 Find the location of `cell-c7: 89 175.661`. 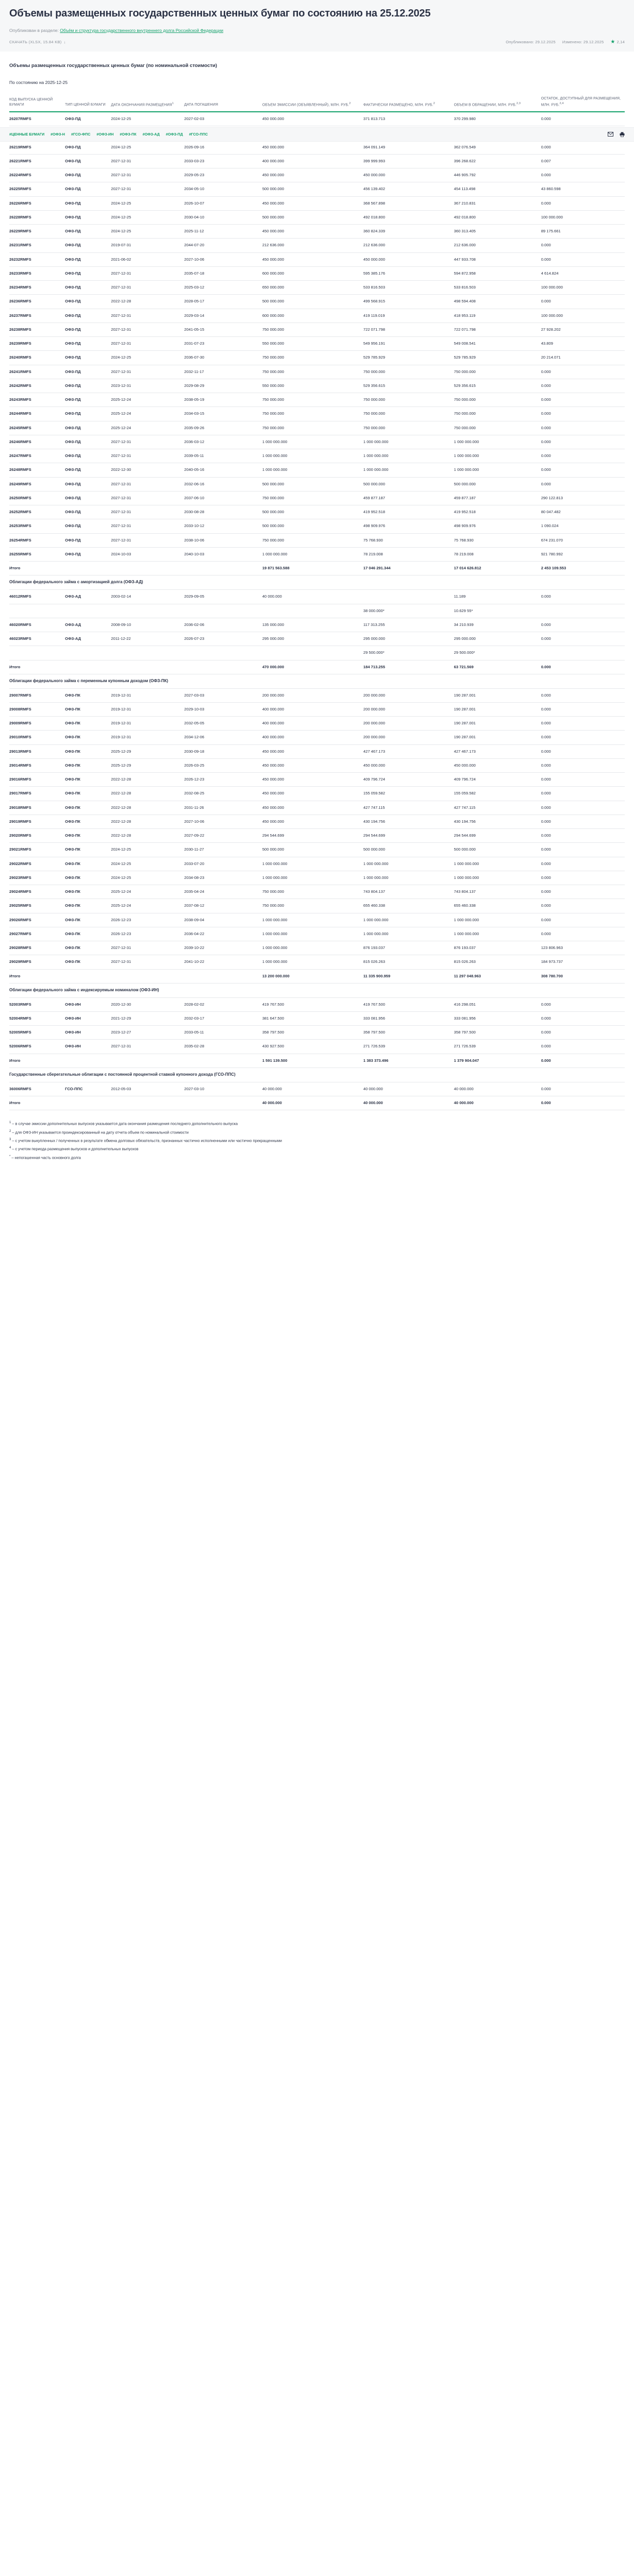

cell-c7: 89 175.661 is located at coordinates (583, 231).